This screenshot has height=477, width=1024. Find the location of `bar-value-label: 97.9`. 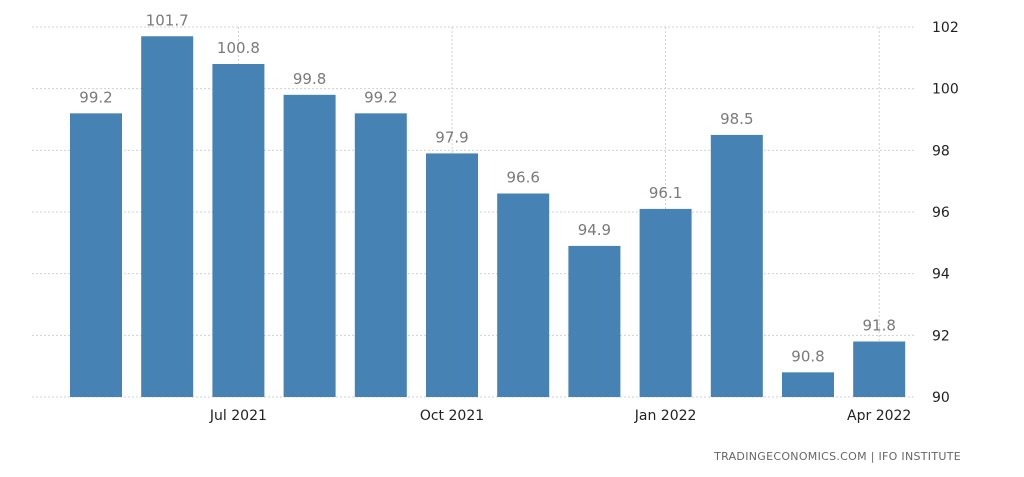

bar-value-label: 97.9 is located at coordinates (451, 137).